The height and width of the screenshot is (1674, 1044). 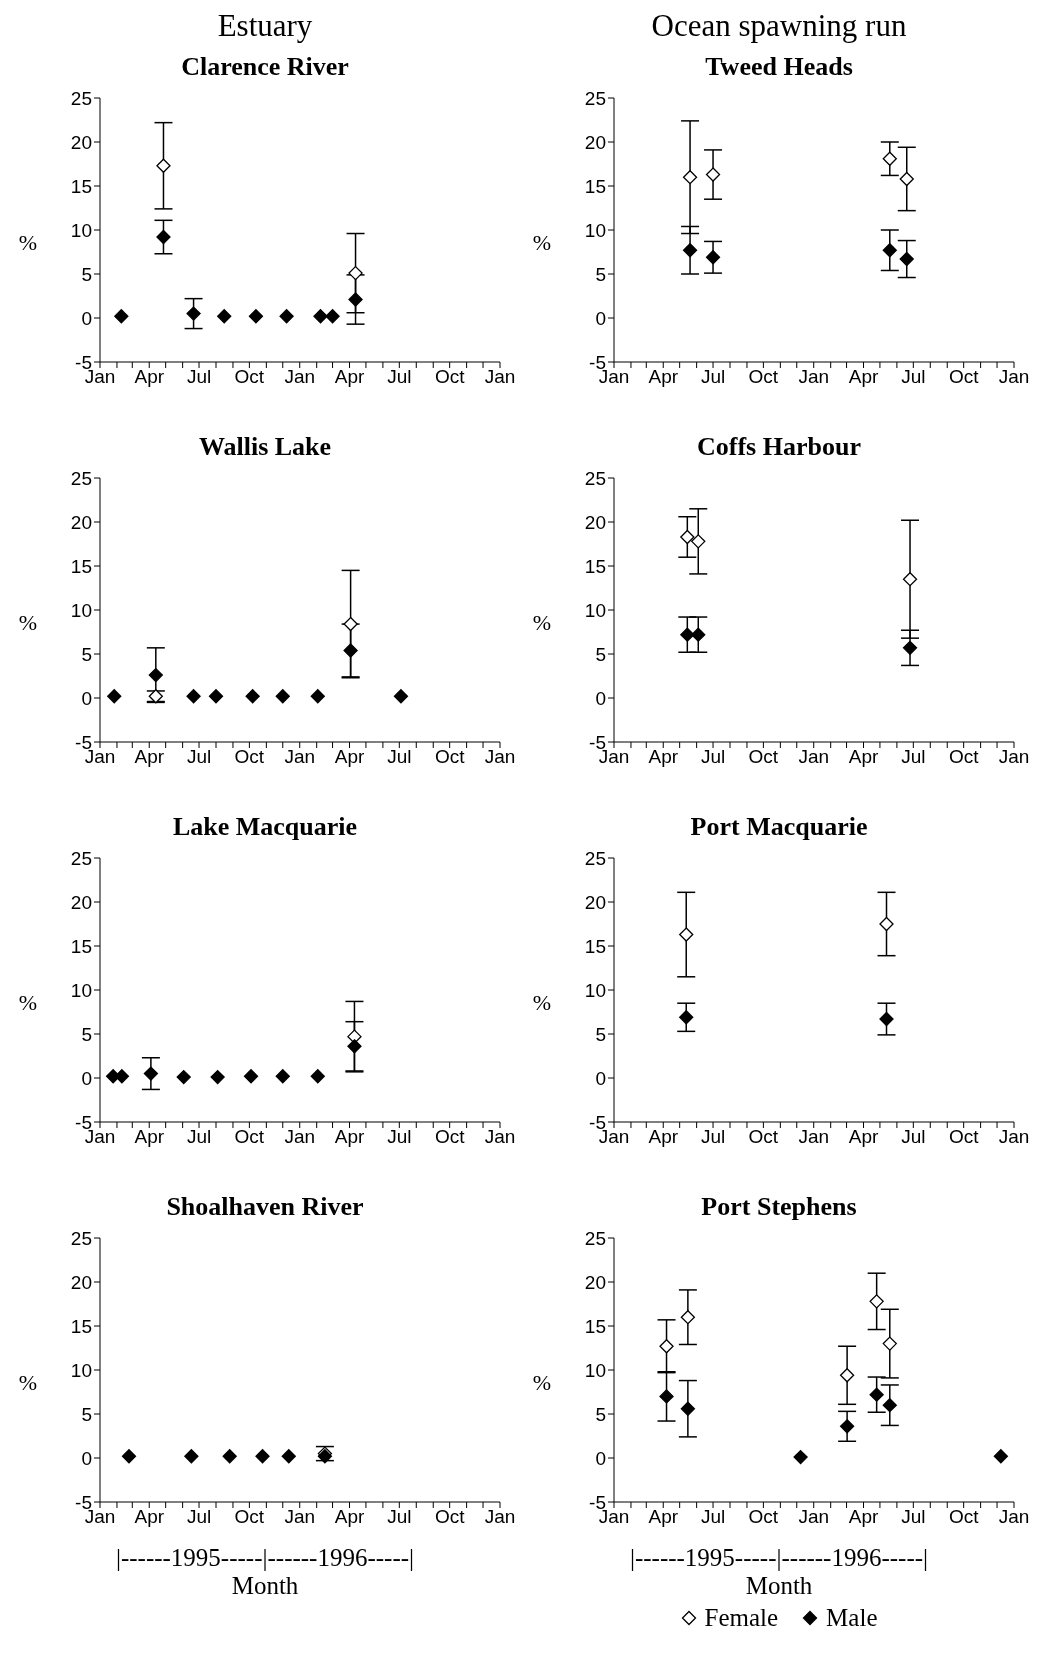 What do you see at coordinates (741, 1618) in the screenshot?
I see `legend-label: Female` at bounding box center [741, 1618].